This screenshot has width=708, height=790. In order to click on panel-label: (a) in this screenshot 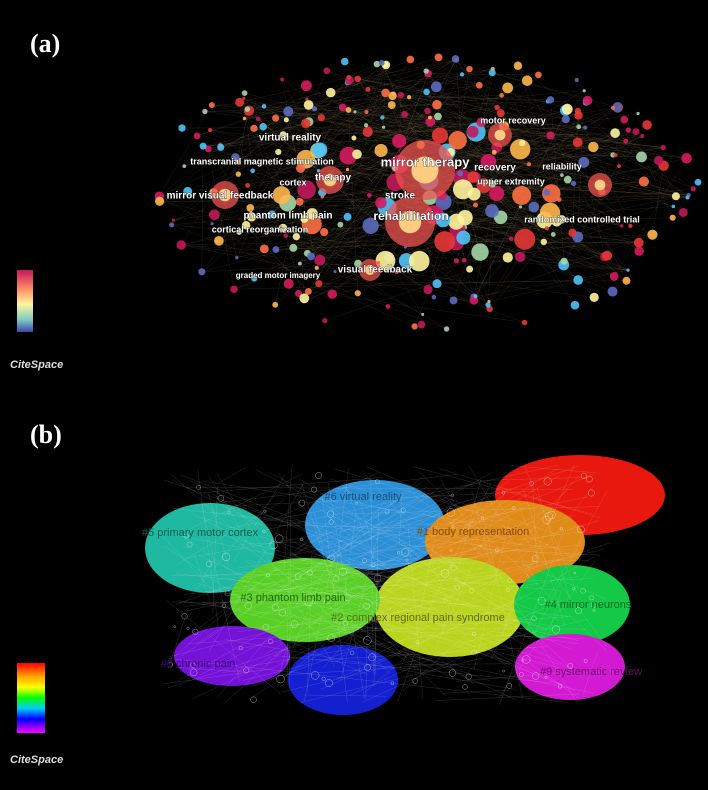, I will do `click(45, 43)`.